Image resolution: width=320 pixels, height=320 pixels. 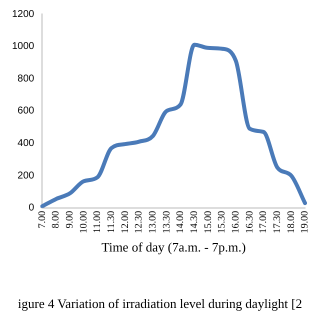 I want to click on y-tick-label: 200, so click(x=26, y=176).